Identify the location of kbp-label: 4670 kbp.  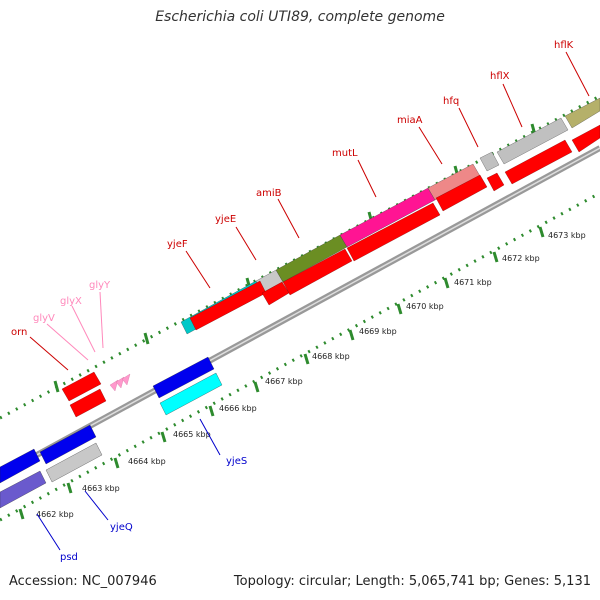
(425, 306).